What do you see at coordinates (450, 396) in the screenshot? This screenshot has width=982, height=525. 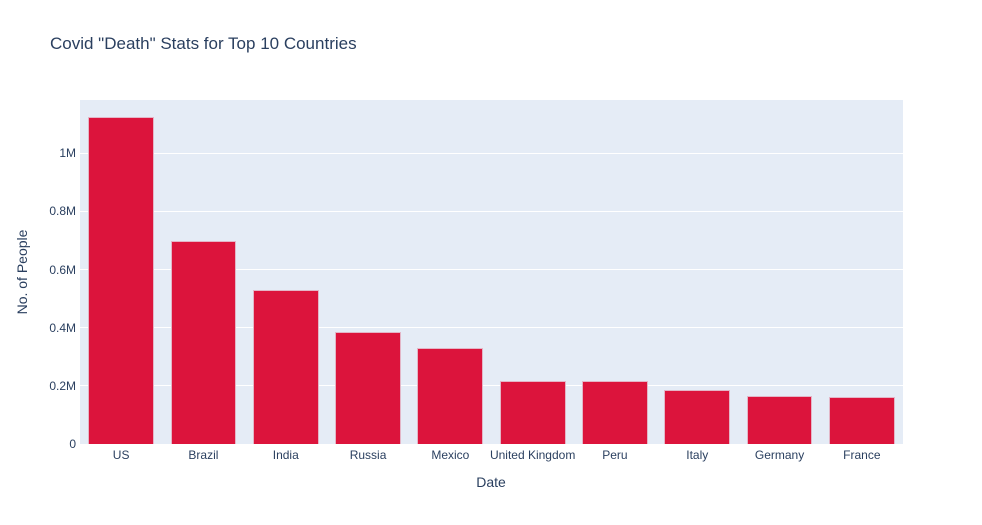 I see `bar-mexico` at bounding box center [450, 396].